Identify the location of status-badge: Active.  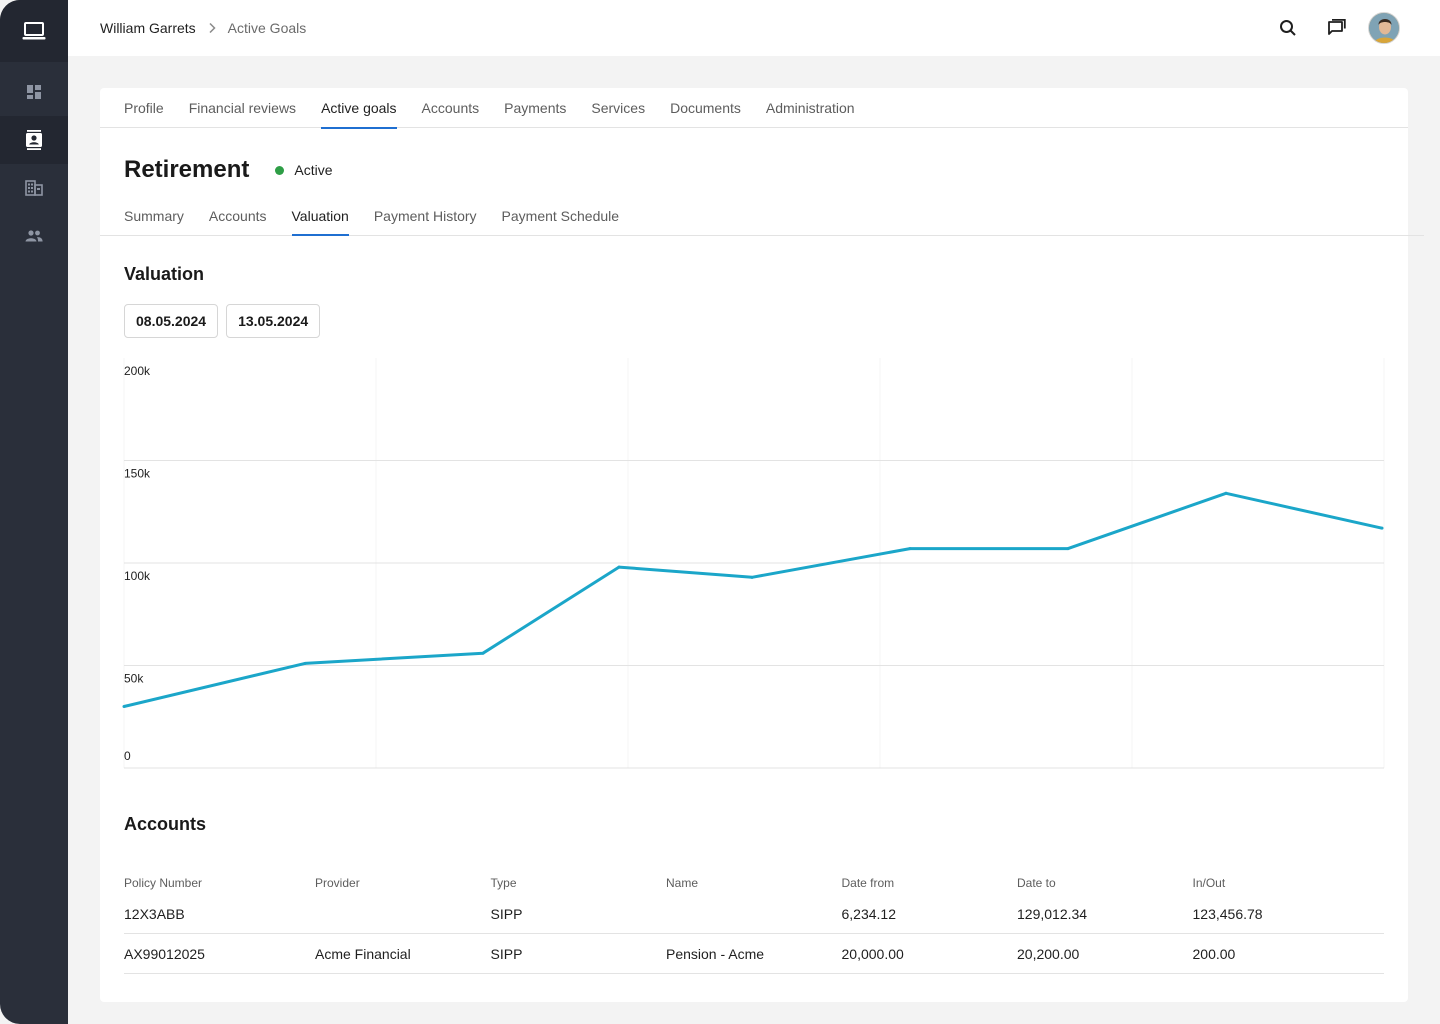
(304, 170).